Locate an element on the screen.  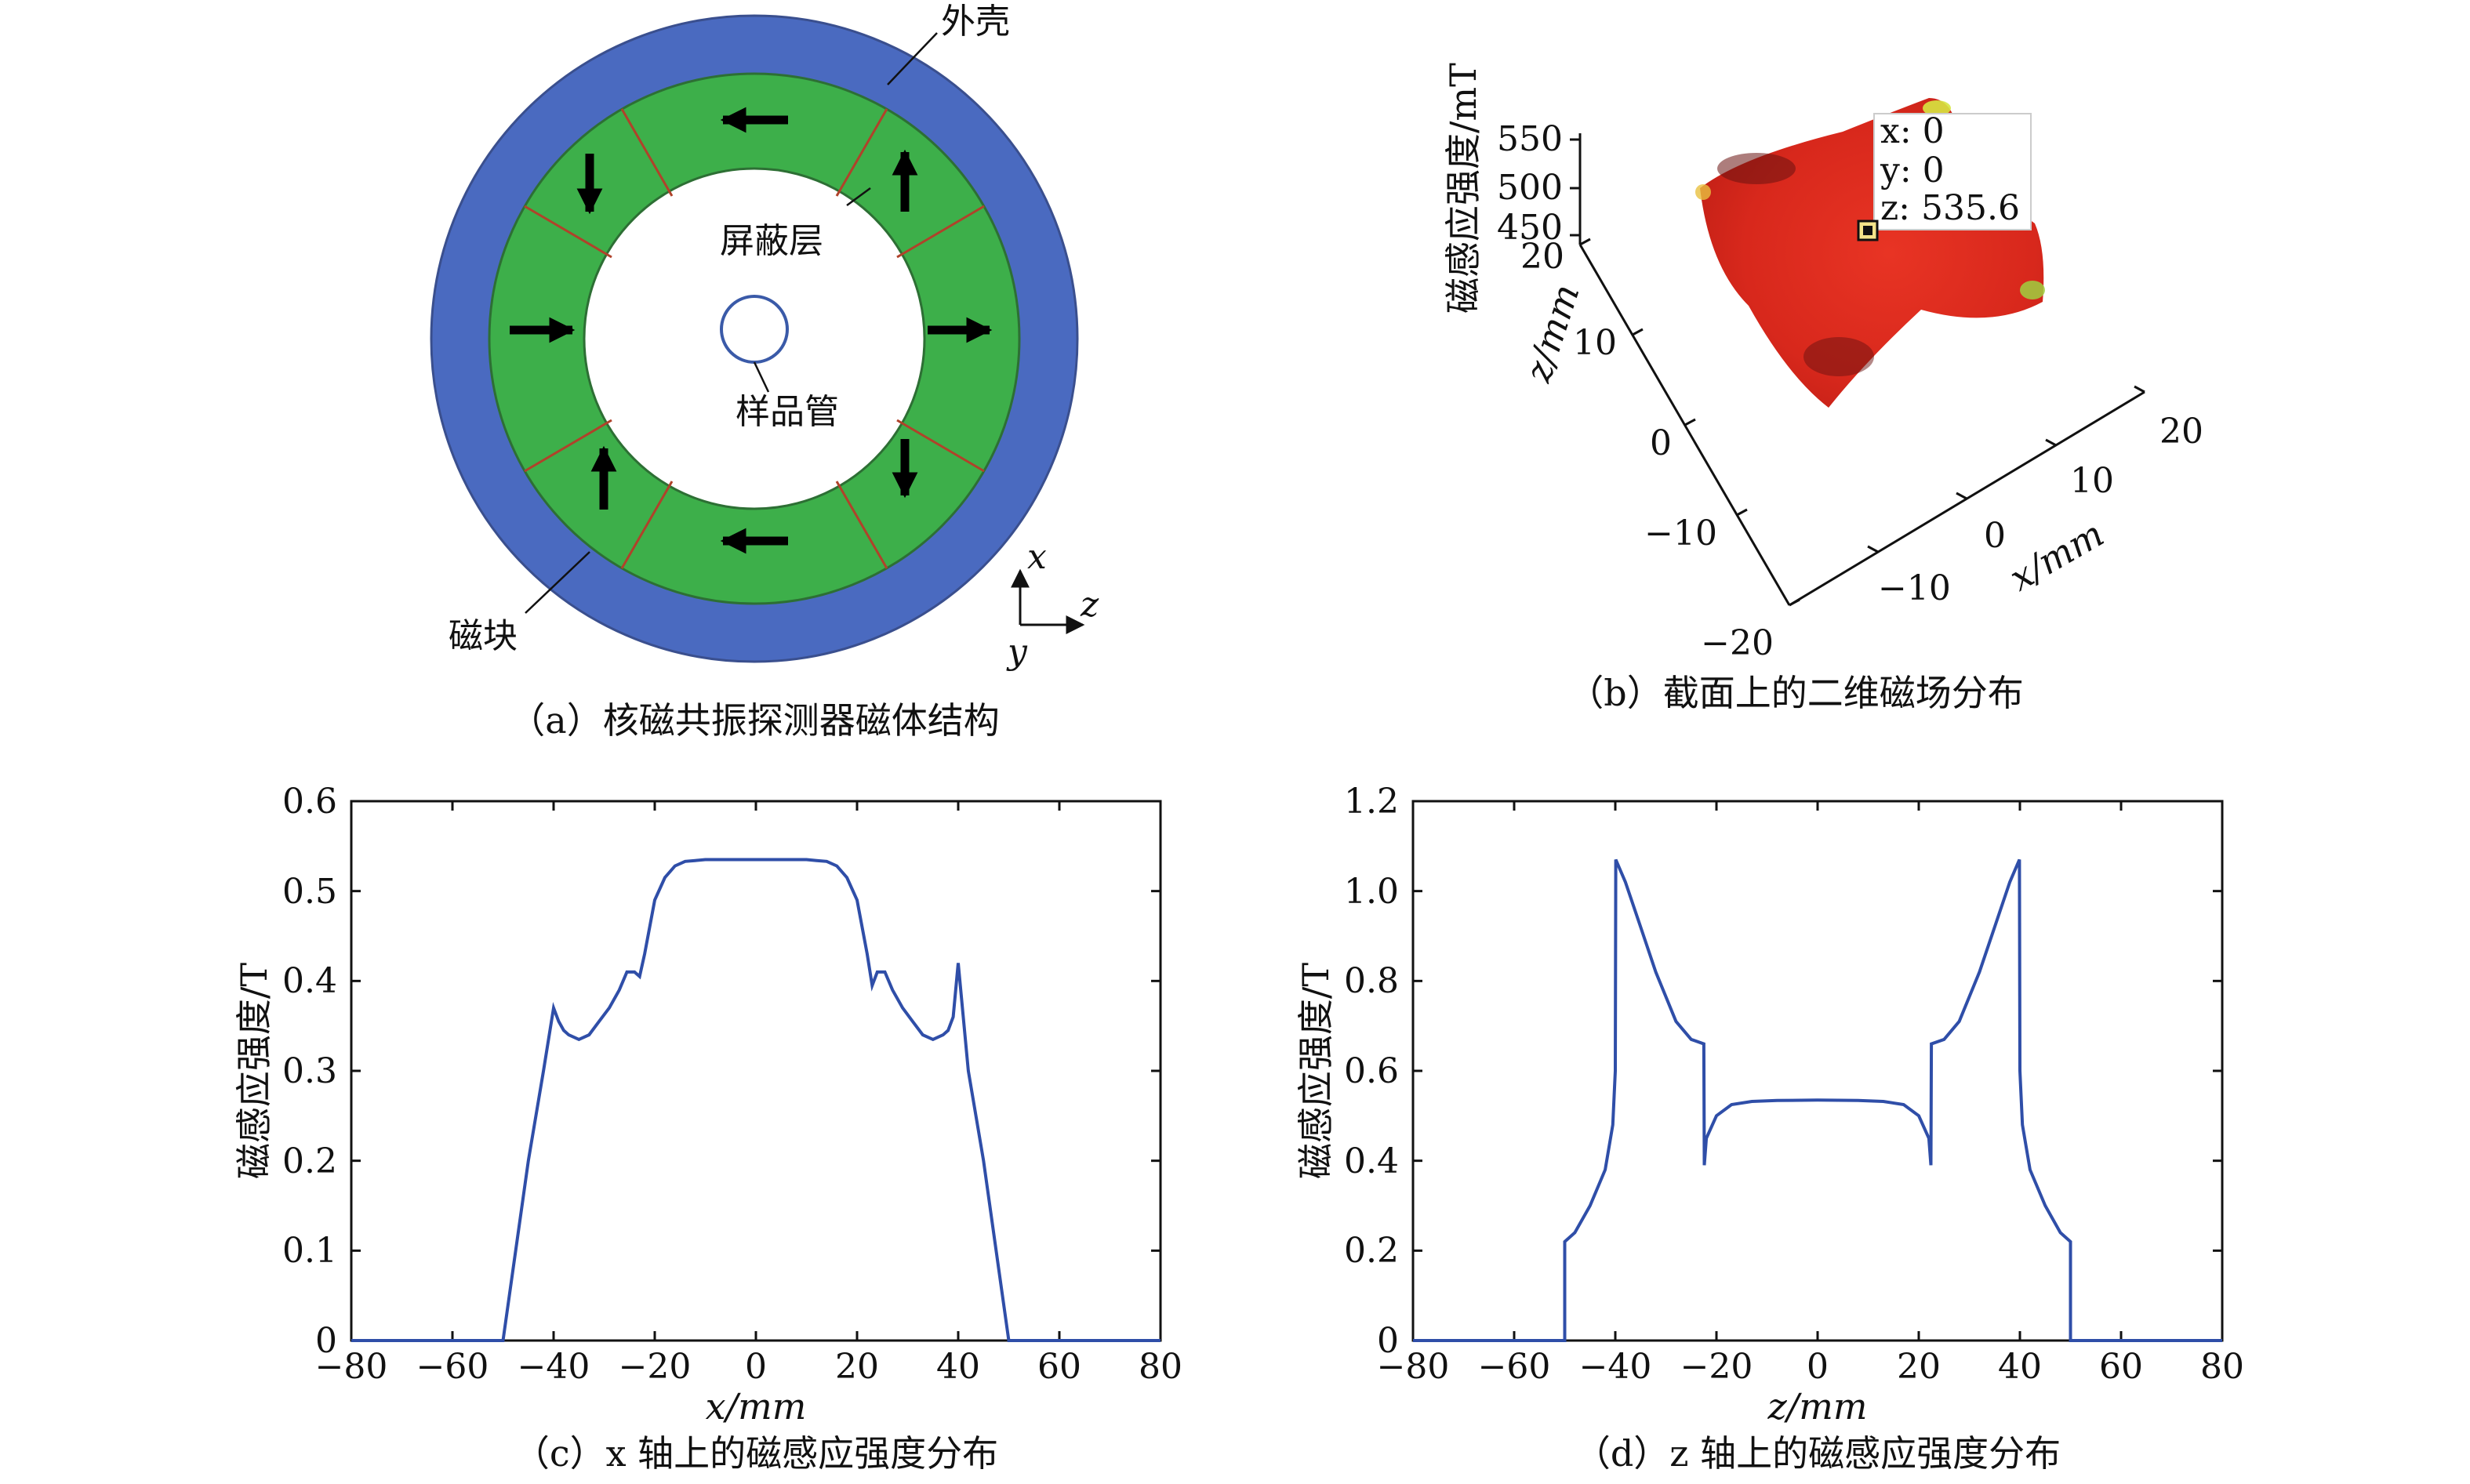
leader-sample-tube is located at coordinates (761, 377).